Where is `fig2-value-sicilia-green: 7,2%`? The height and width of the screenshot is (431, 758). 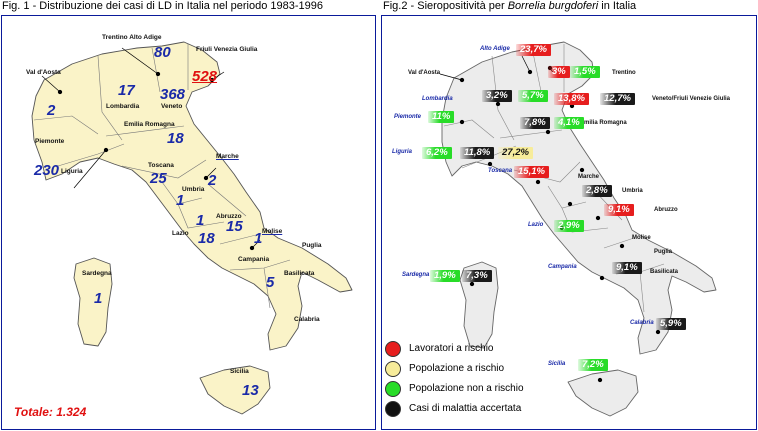
fig2-value-sicilia-green: 7,2% is located at coordinates (593, 365).